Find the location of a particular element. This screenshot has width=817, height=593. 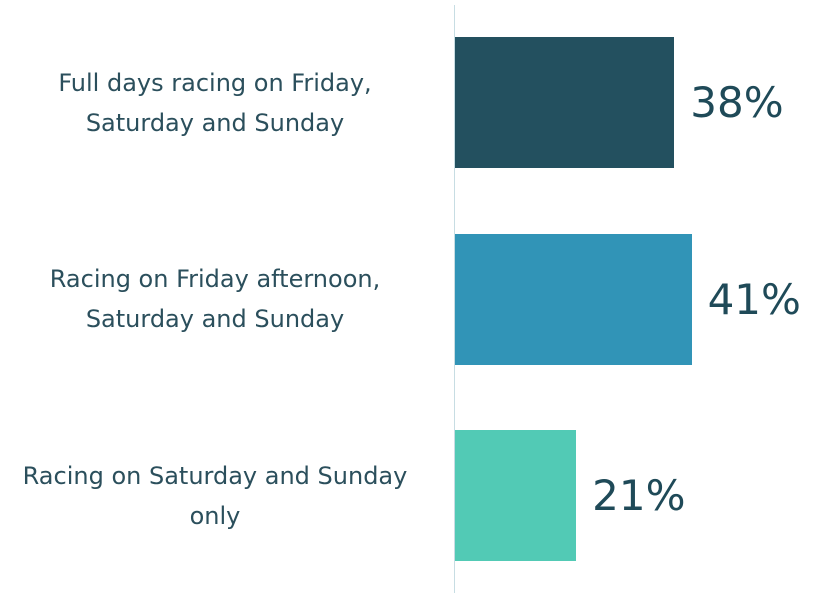

category-text: Racing on Saturday and Sunday only is located at coordinates (215, 495).